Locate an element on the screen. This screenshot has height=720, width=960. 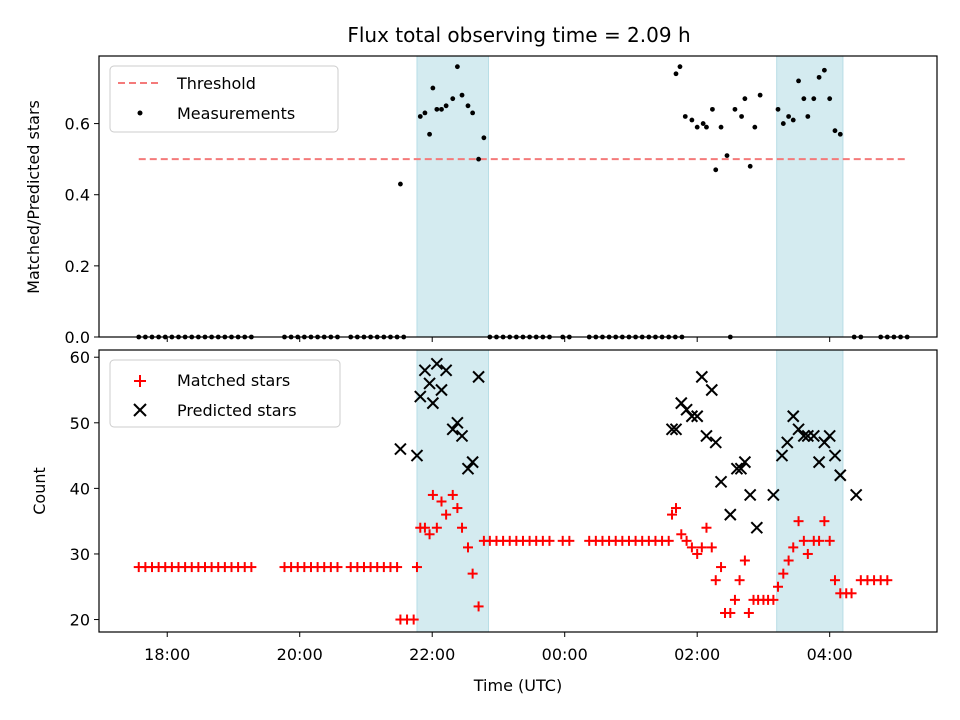
bottom-y-tick-label: 40 is located at coordinates (80, 488).